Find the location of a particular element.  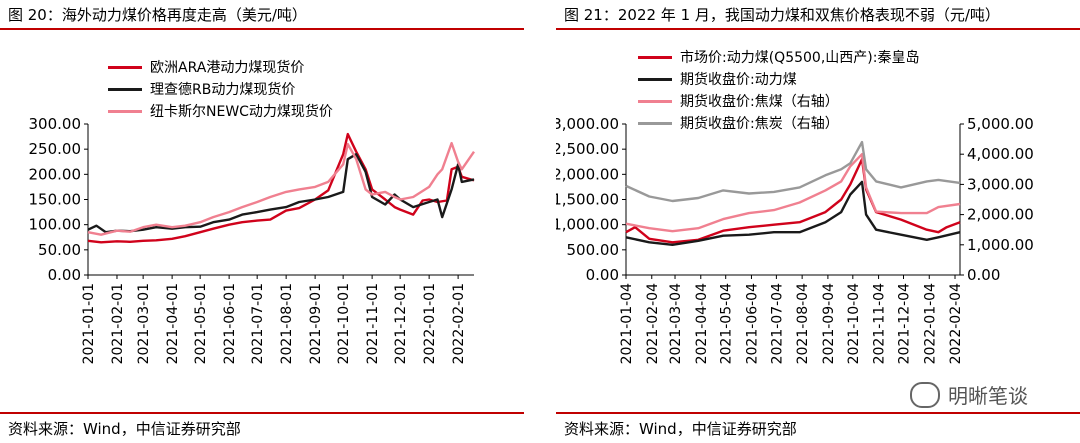

legend-item: 理查德RB动力煤现货价 is located at coordinates (220, 89).